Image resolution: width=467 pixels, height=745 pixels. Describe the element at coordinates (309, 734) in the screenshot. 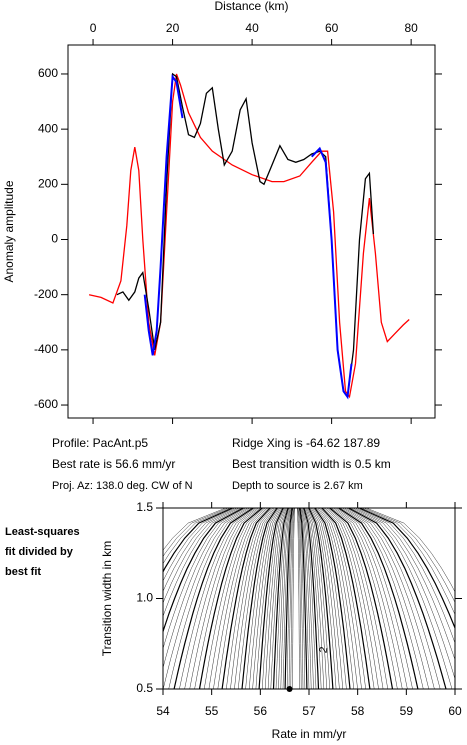

I see `x-axis-label: Rate in mm/yr` at that location.